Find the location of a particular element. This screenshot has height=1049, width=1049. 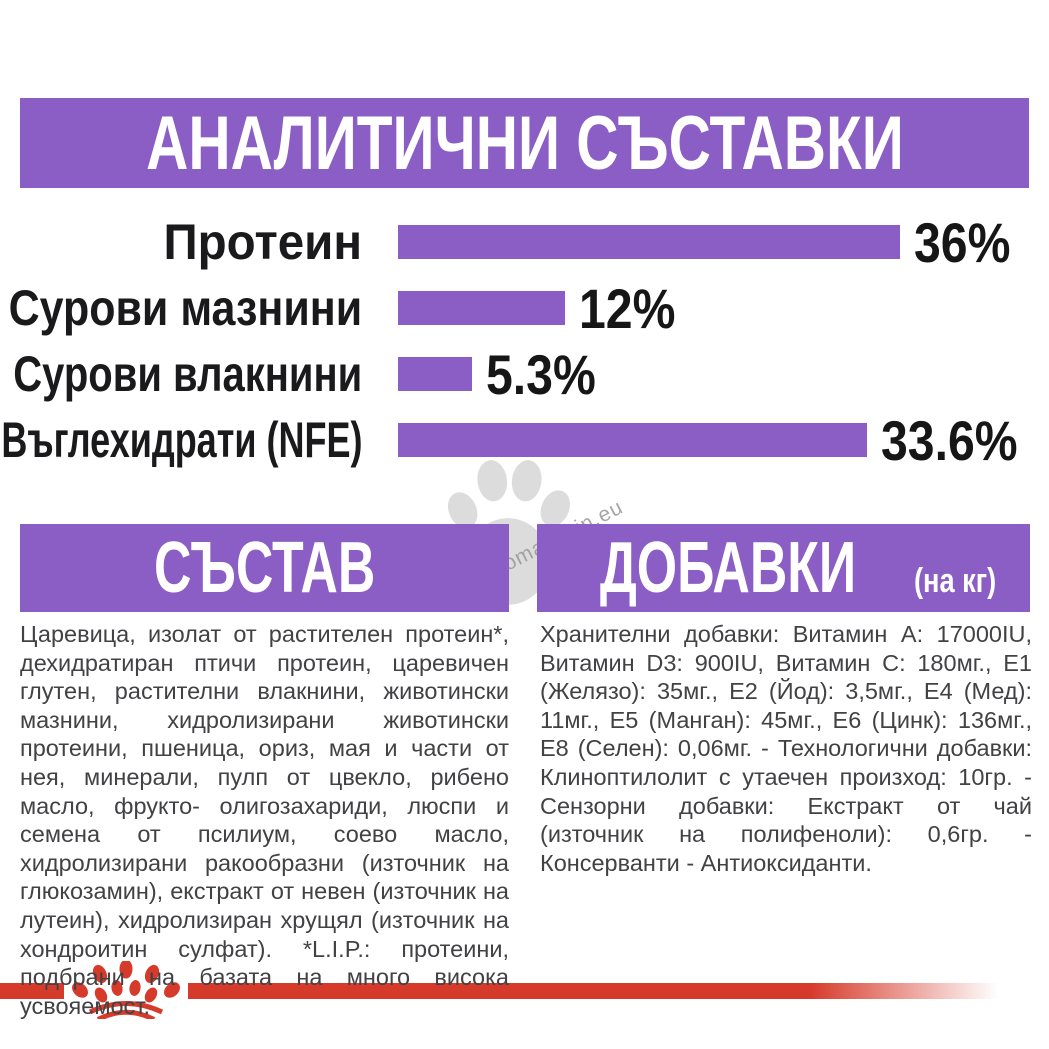

chart-value-label: 36% is located at coordinates (962, 242).